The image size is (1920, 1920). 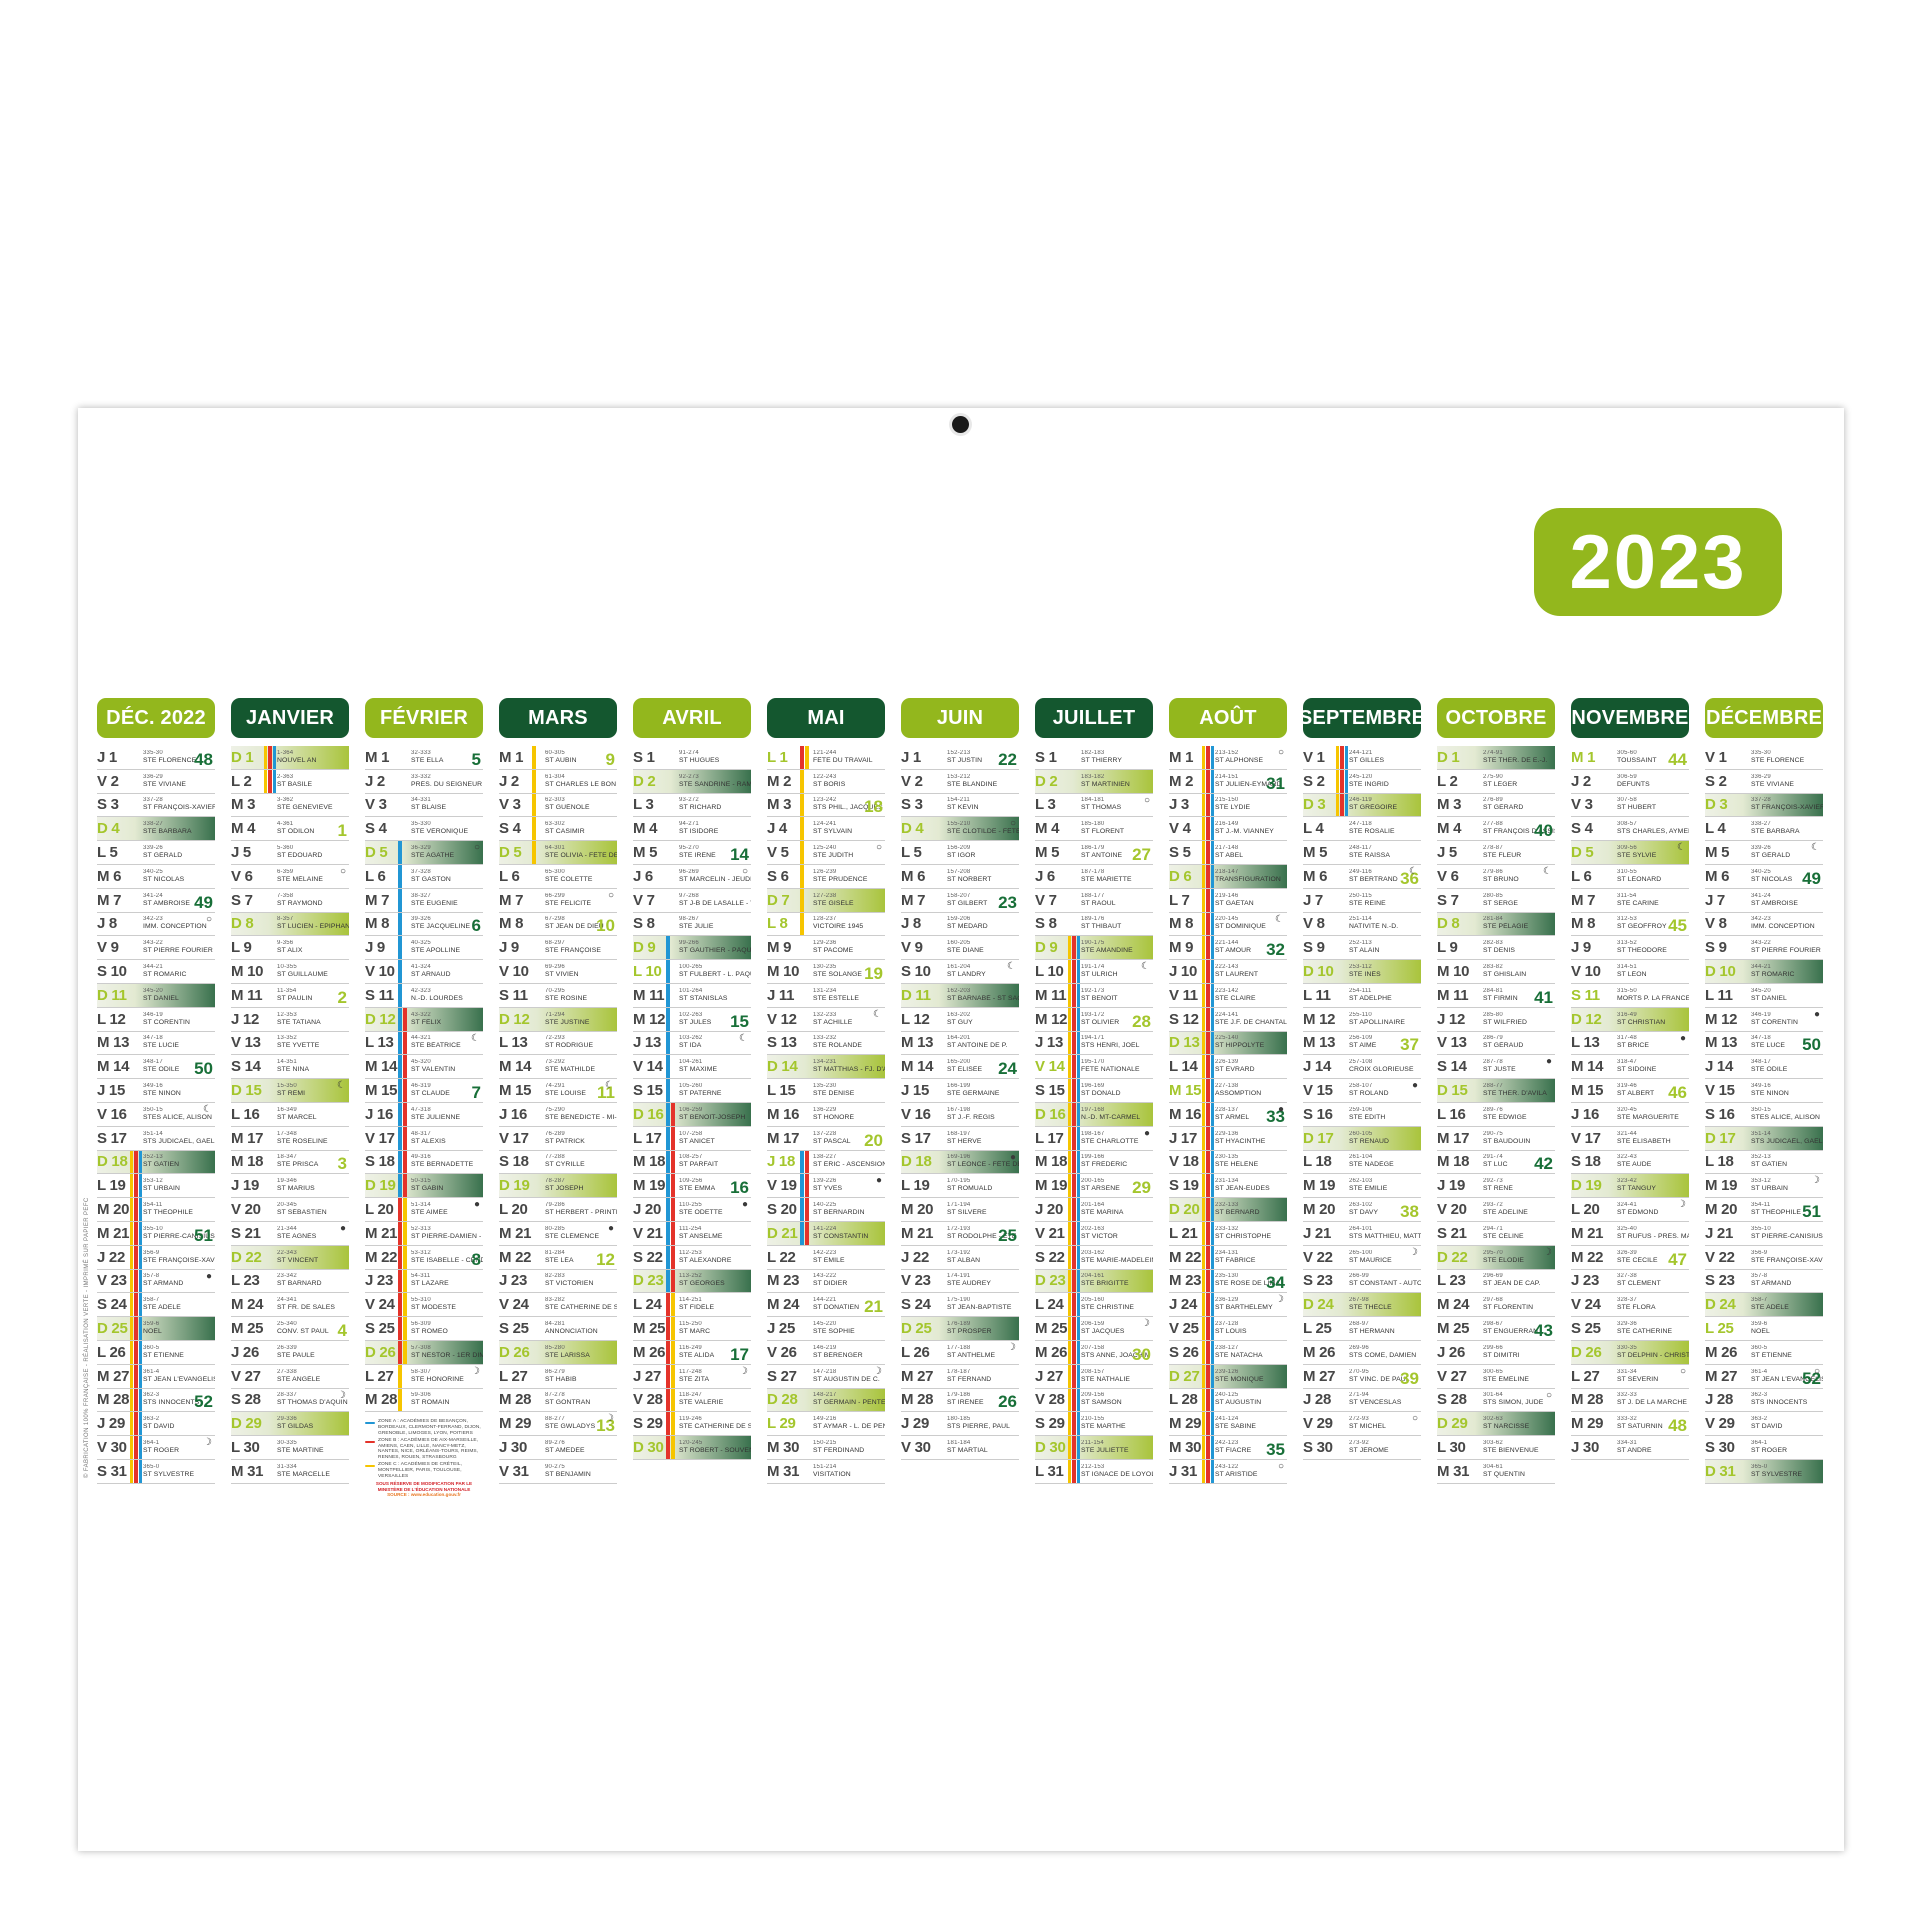 What do you see at coordinates (1098, 903) in the screenshot?
I see `saint-name: ST RAOUL` at bounding box center [1098, 903].